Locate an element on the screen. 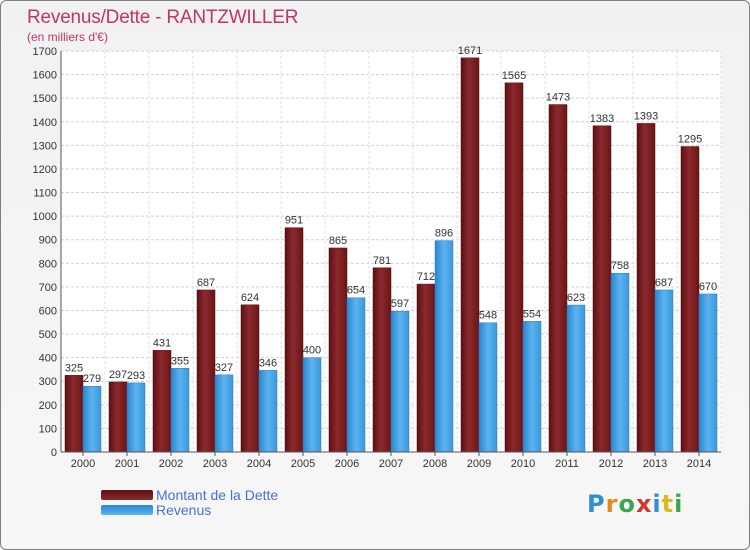 The image size is (750, 550). legend-swatch-debt is located at coordinates (127, 495).